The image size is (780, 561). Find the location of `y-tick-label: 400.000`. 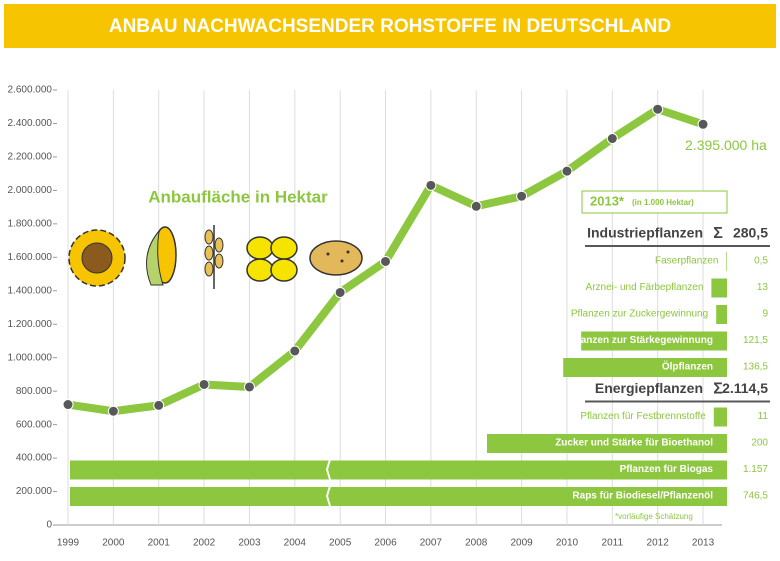

y-tick-label: 400.000 is located at coordinates (34, 458).